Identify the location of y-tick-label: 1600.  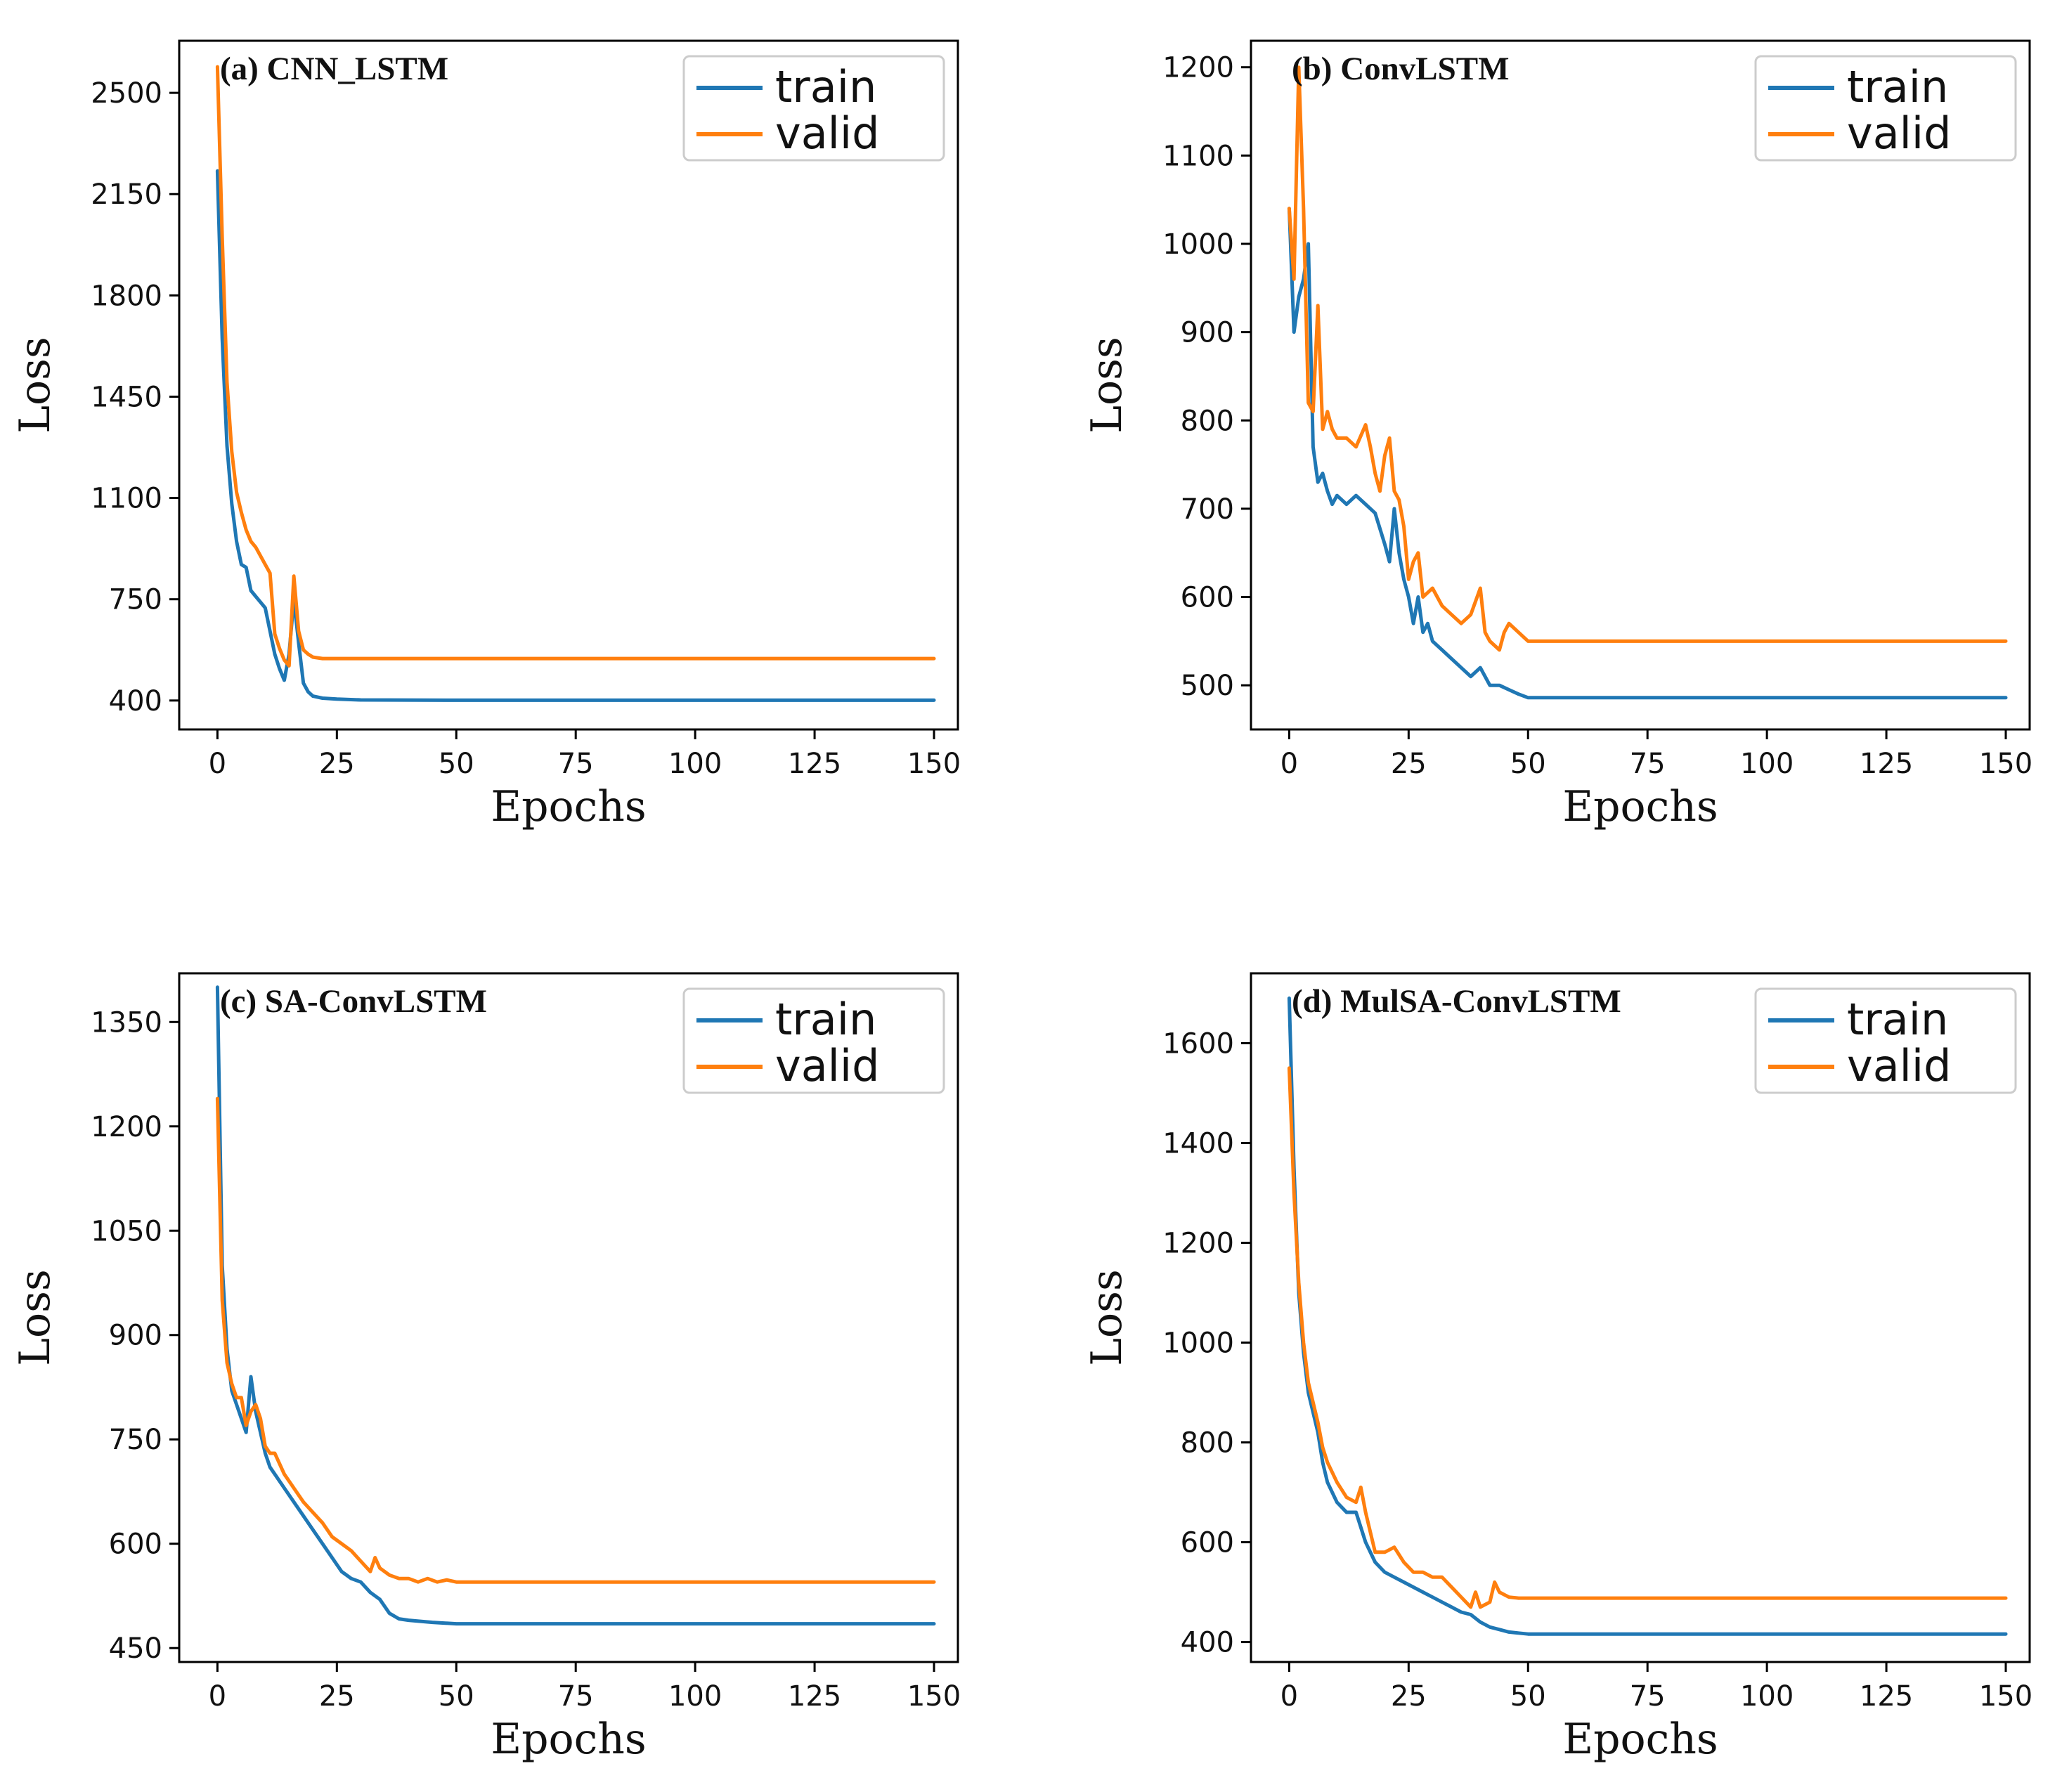
(1198, 1043).